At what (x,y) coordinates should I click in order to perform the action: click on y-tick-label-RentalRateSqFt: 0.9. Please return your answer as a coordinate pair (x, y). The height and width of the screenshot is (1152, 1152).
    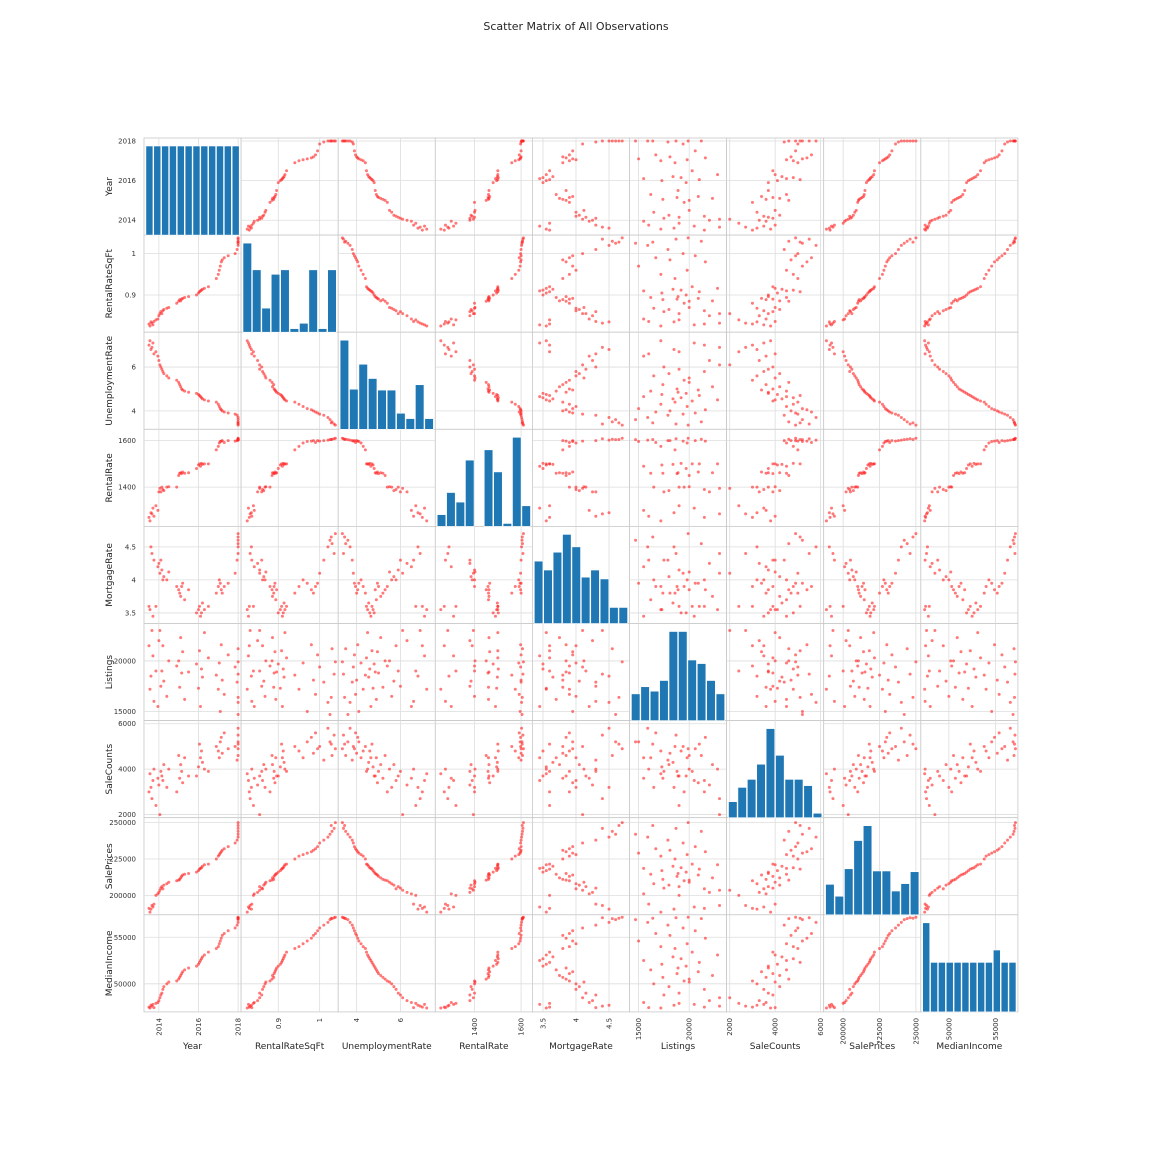
    Looking at the image, I should click on (130, 296).